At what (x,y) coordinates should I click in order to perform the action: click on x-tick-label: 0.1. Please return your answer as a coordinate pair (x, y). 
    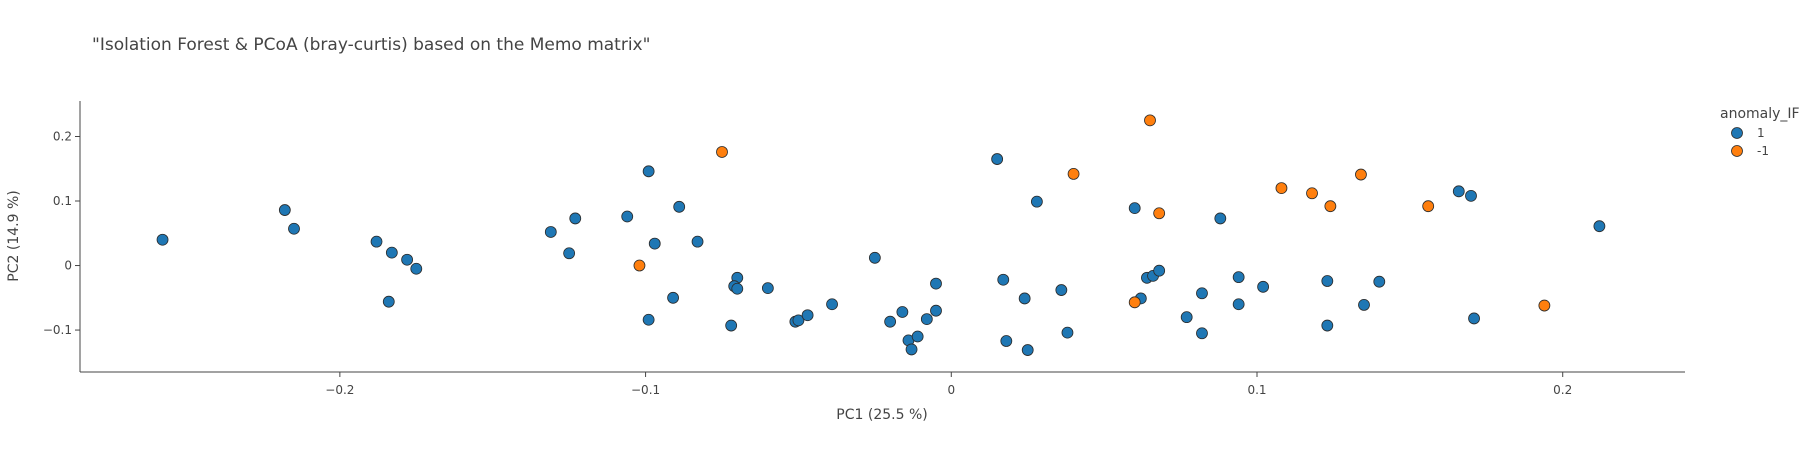
    Looking at the image, I should click on (1256, 390).